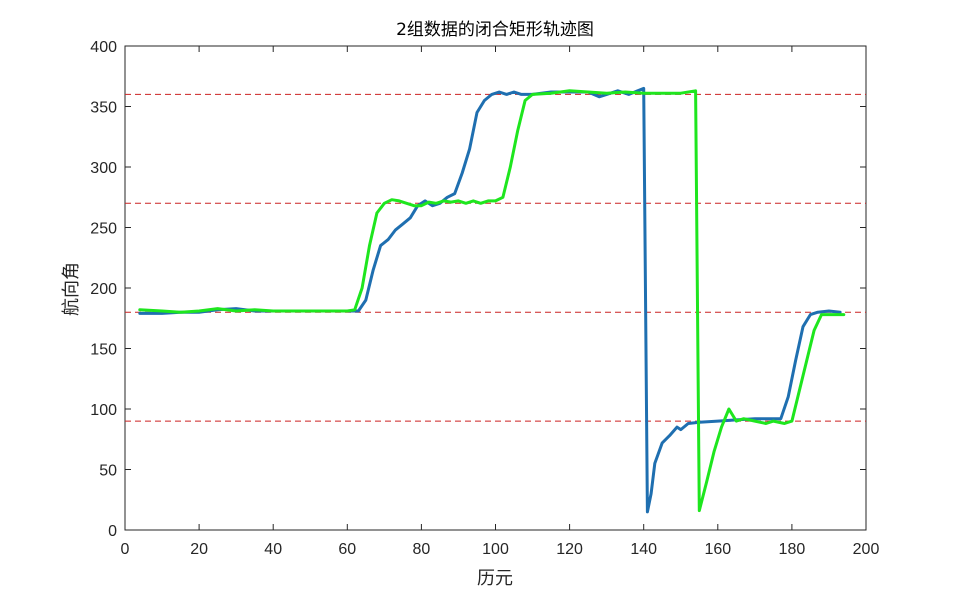 This screenshot has height=596, width=959. What do you see at coordinates (347, 549) in the screenshot?
I see `x-tick-label: 60` at bounding box center [347, 549].